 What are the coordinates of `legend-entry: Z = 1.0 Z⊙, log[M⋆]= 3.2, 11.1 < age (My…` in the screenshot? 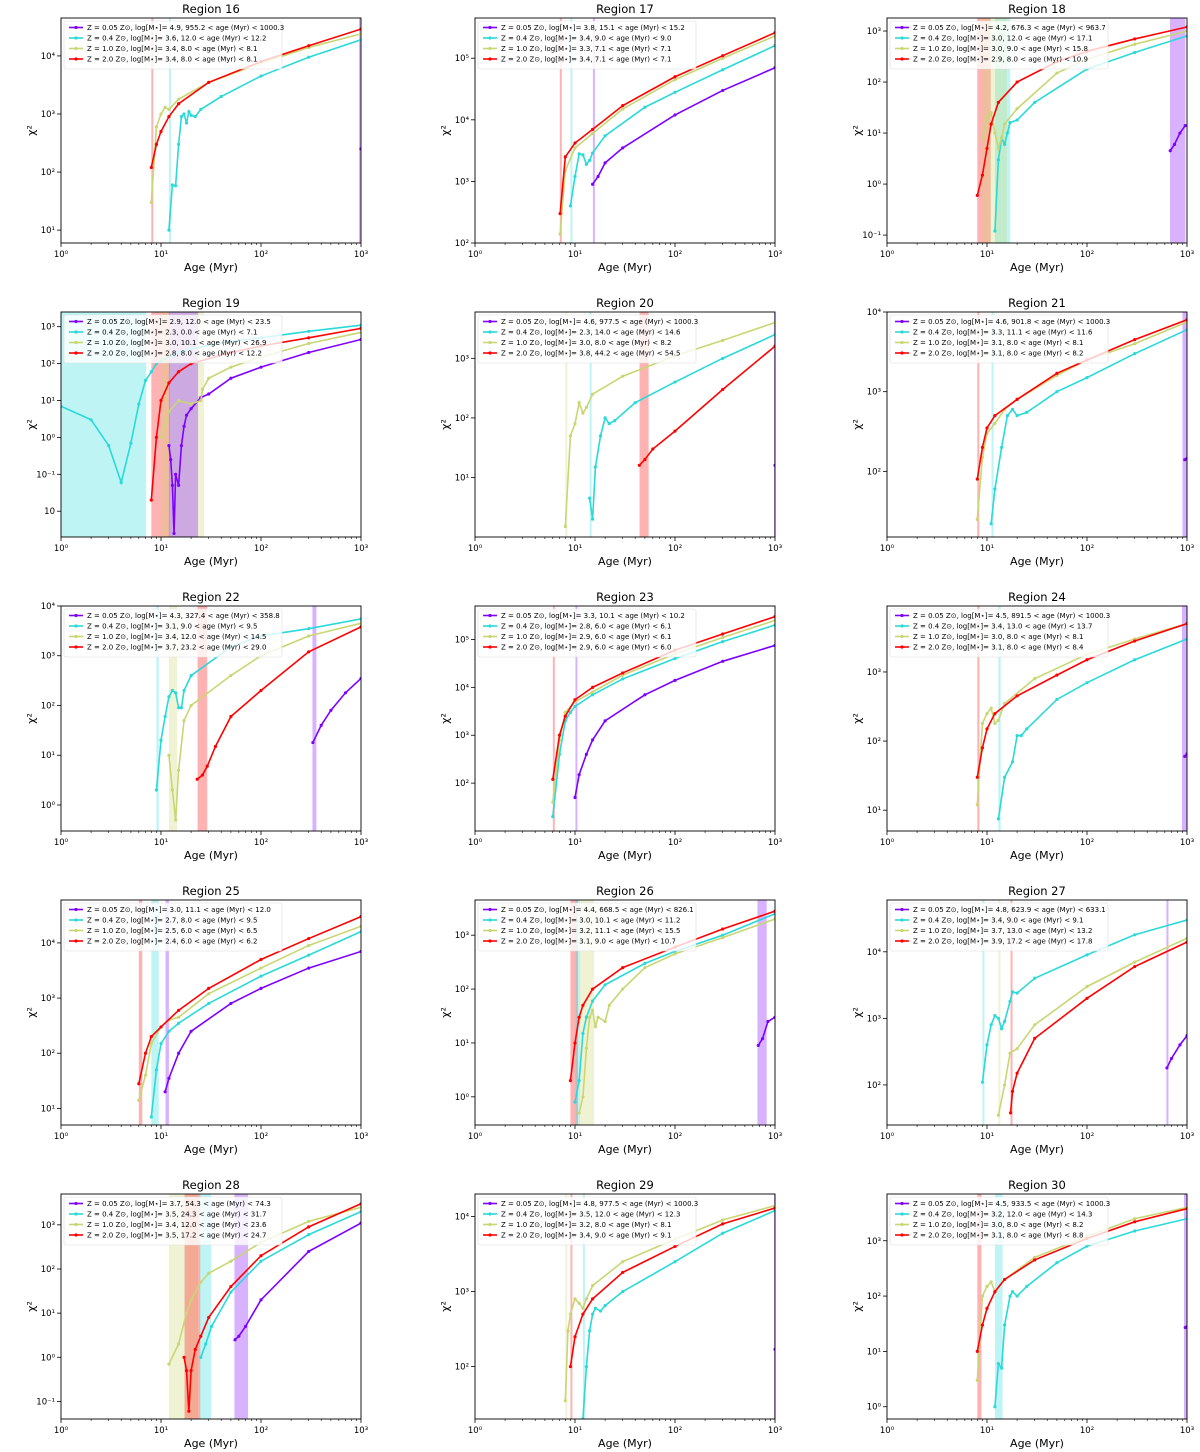 It's located at (590, 931).